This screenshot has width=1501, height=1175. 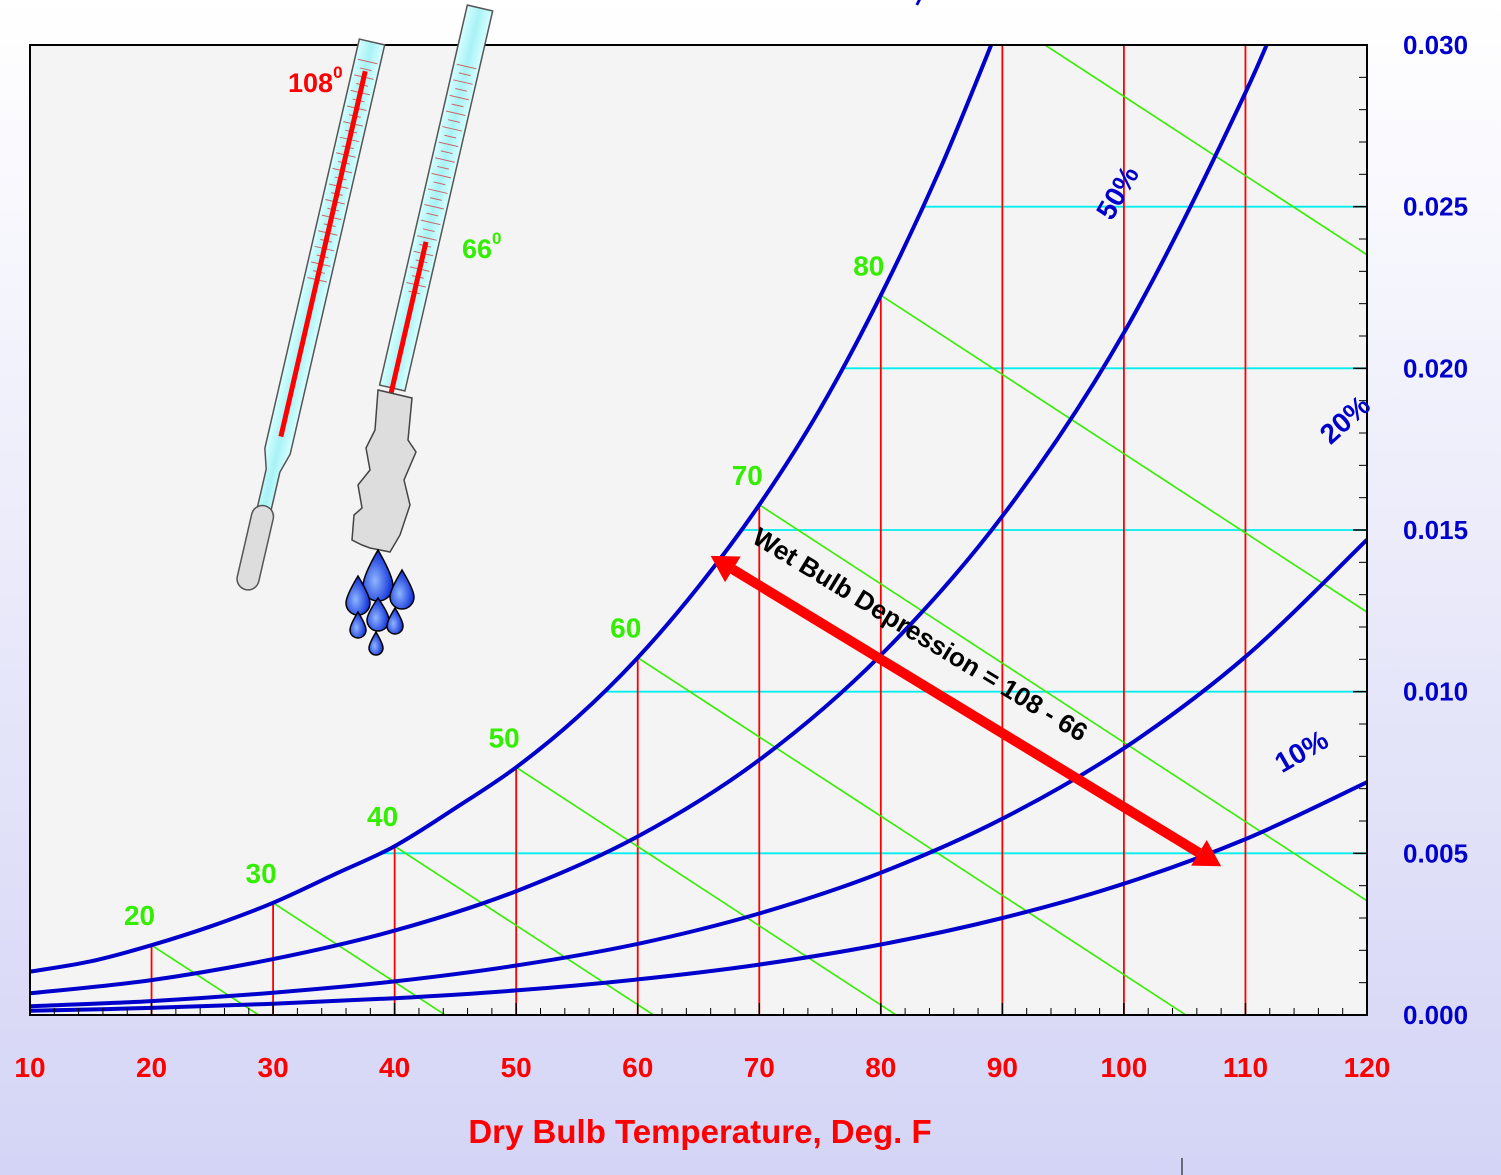 What do you see at coordinates (516, 1067) in the screenshot?
I see `x-tick-label: 50` at bounding box center [516, 1067].